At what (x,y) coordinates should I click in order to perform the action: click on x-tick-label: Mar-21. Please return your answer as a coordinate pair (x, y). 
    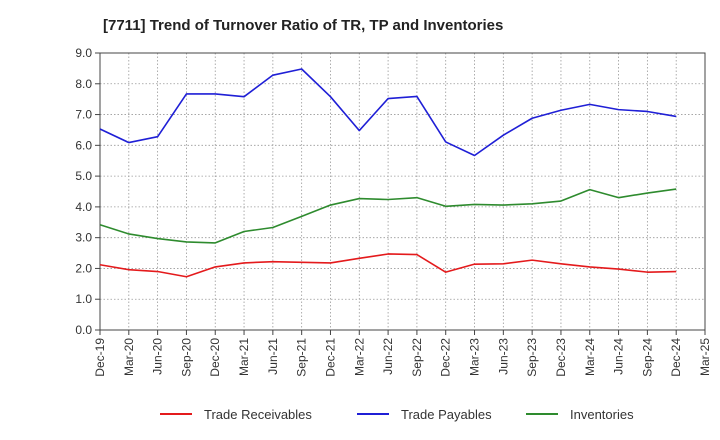
    Looking at the image, I should click on (244, 357).